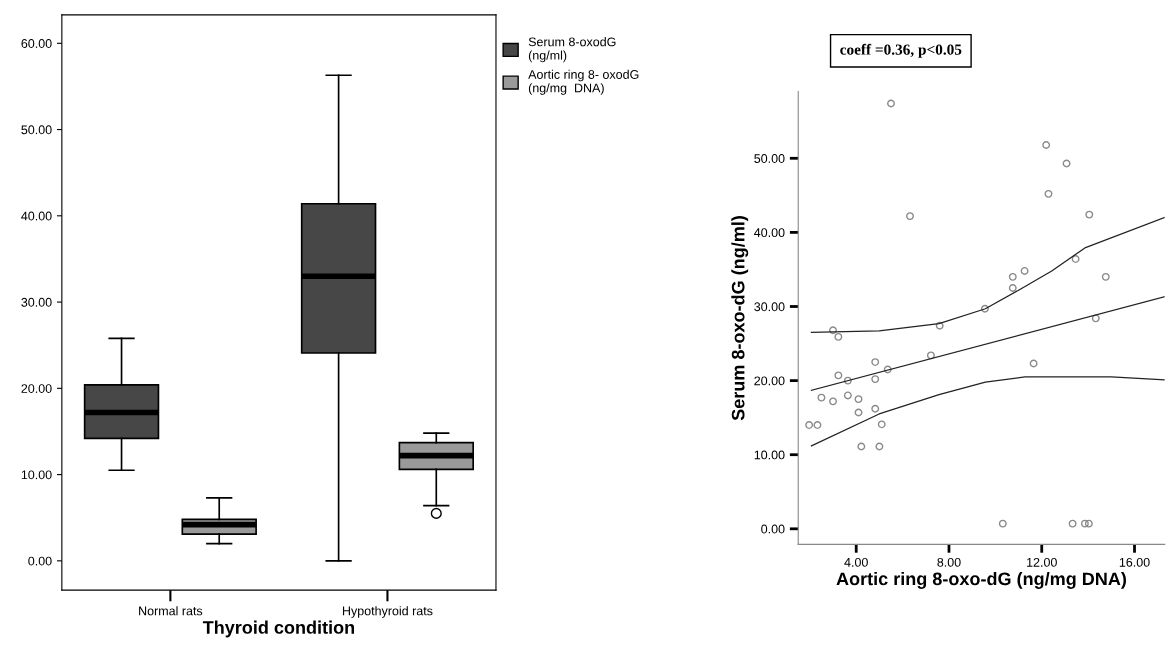 Image resolution: width=1167 pixels, height=645 pixels. Describe the element at coordinates (856, 562) in the screenshot. I see `x-tick-label: 4.00` at that location.